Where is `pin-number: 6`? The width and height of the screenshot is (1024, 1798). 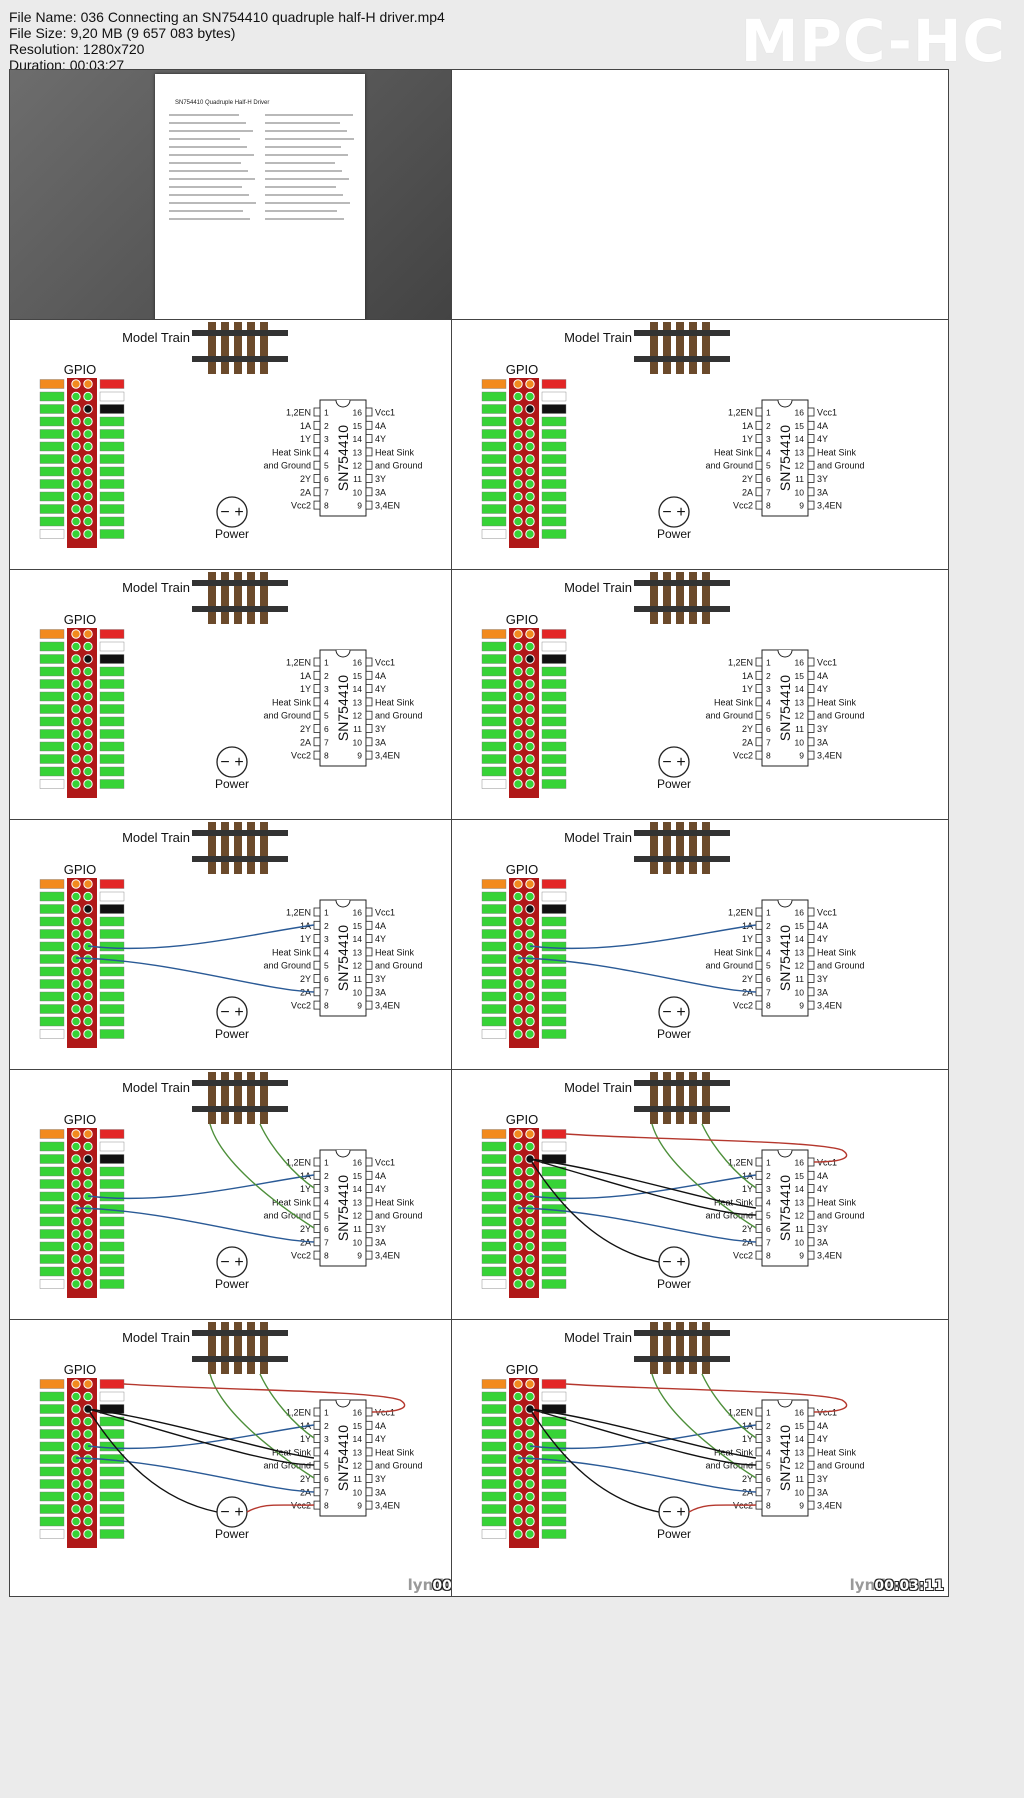 pin-number: 6 is located at coordinates (326, 729).